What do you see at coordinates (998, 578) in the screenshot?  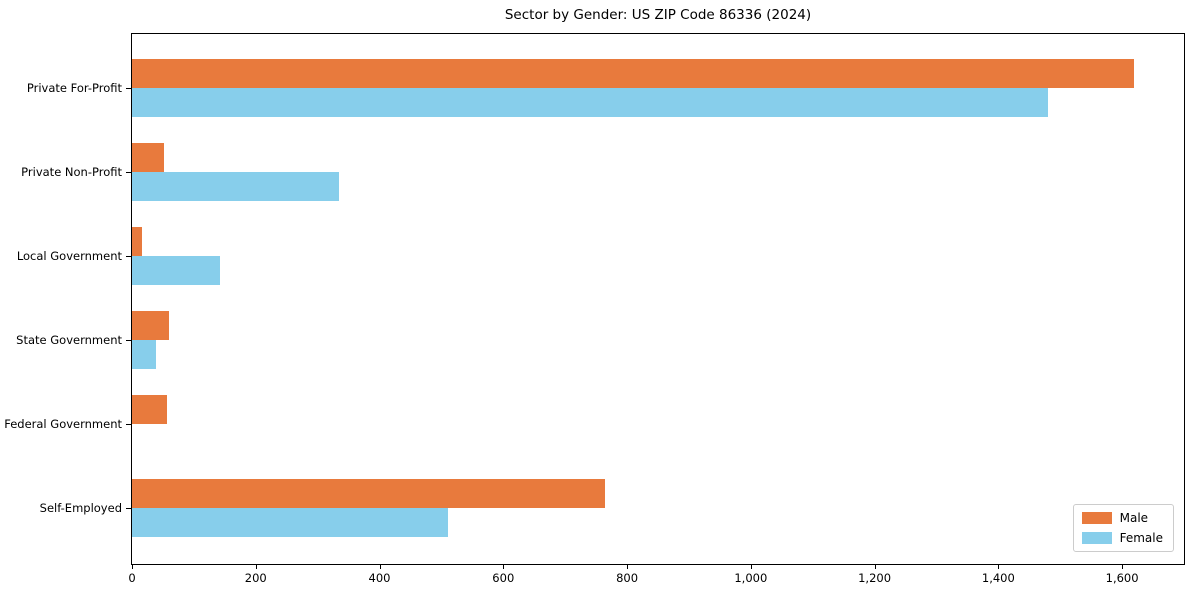 I see `x-tick-label: 1,400` at bounding box center [998, 578].